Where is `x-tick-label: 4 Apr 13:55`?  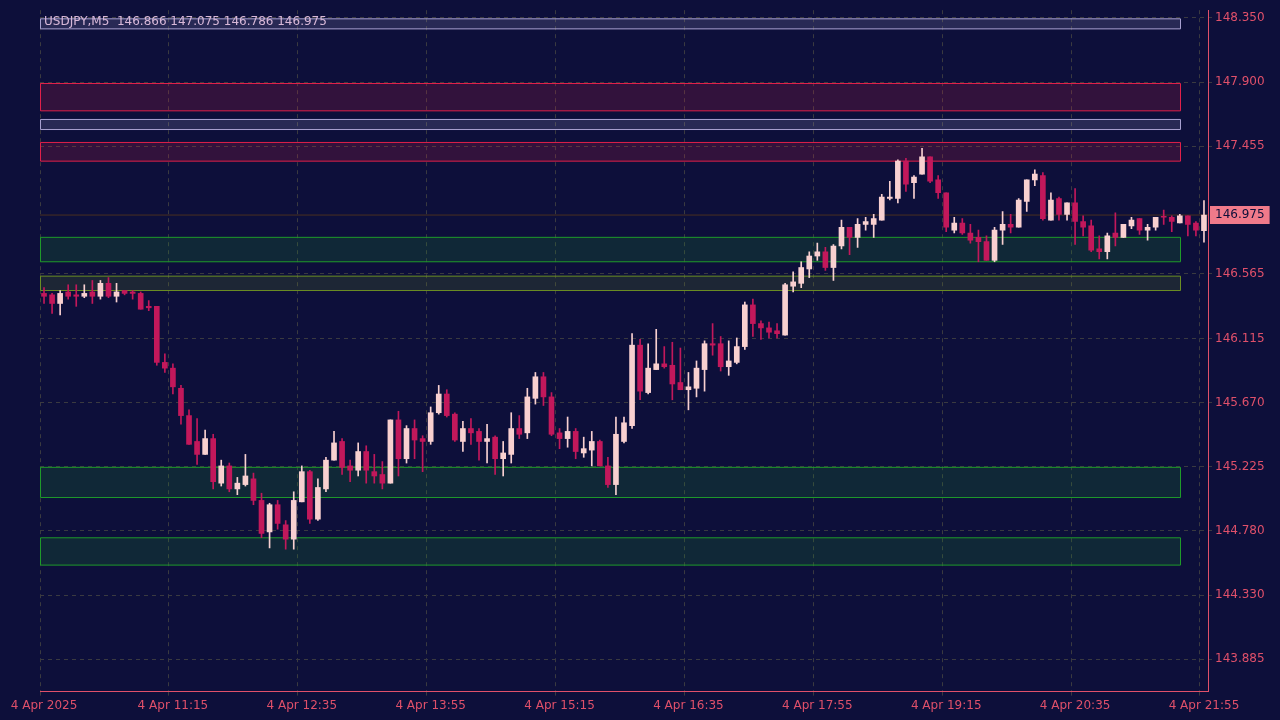
x-tick-label: 4 Apr 13:55 is located at coordinates (430, 704).